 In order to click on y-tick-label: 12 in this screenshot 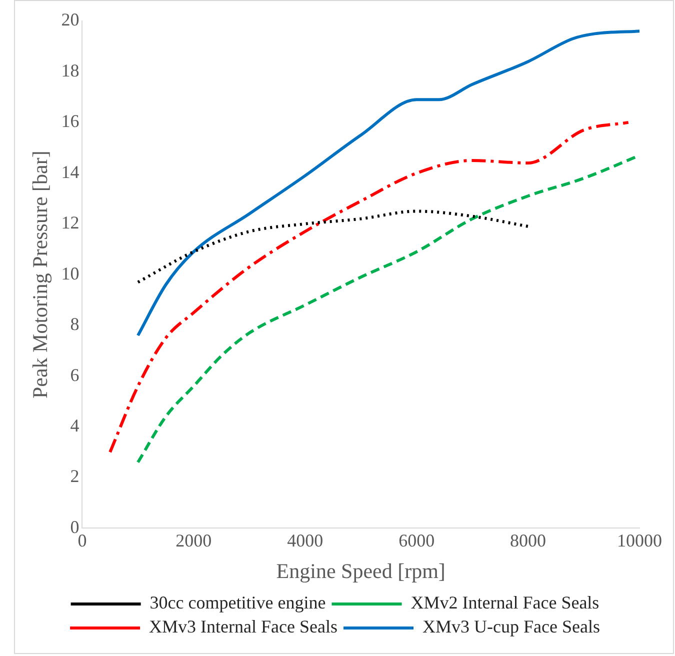, I will do `click(70, 222)`.